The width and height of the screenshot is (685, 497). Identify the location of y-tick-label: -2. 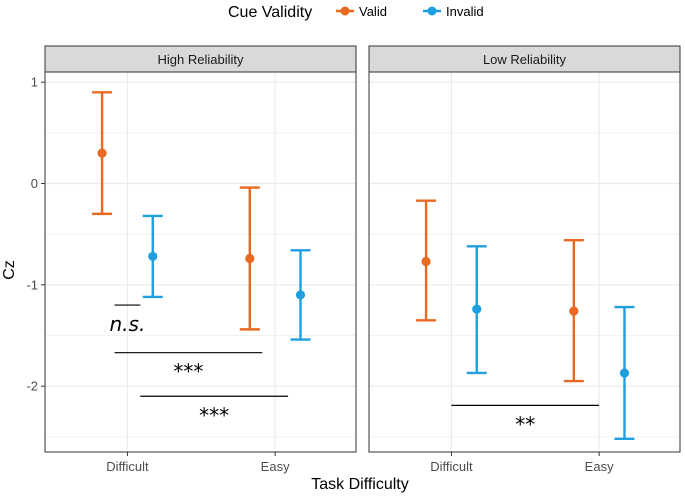
(32, 386).